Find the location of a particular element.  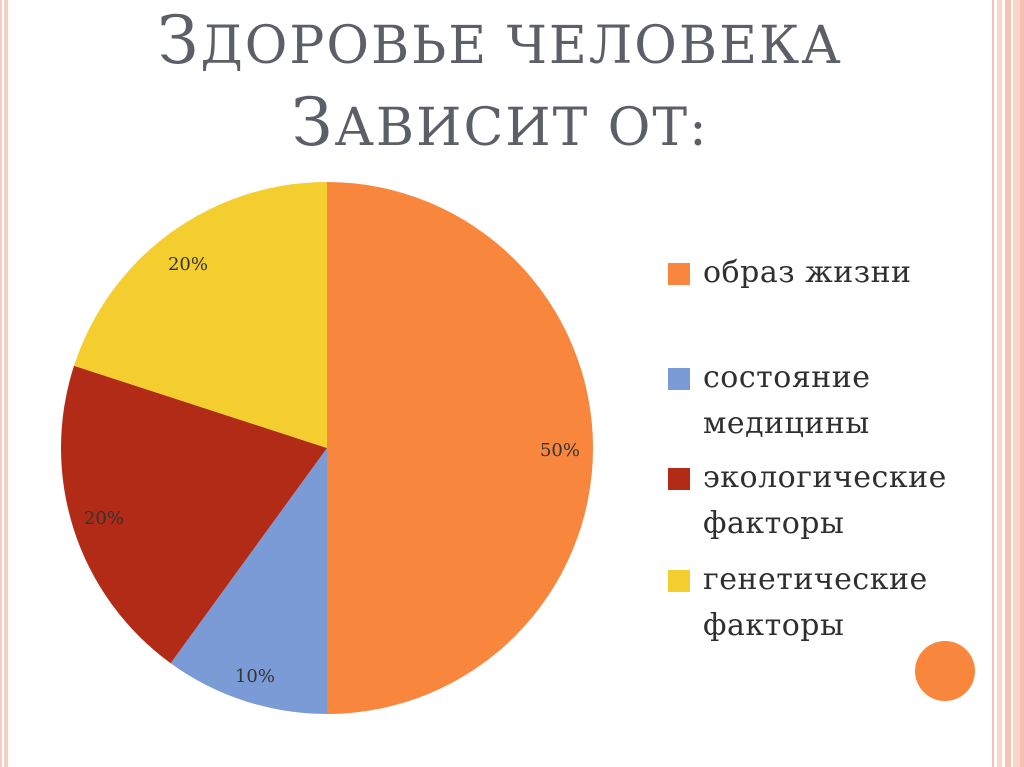

pie-data-label: 10% is located at coordinates (255, 676).